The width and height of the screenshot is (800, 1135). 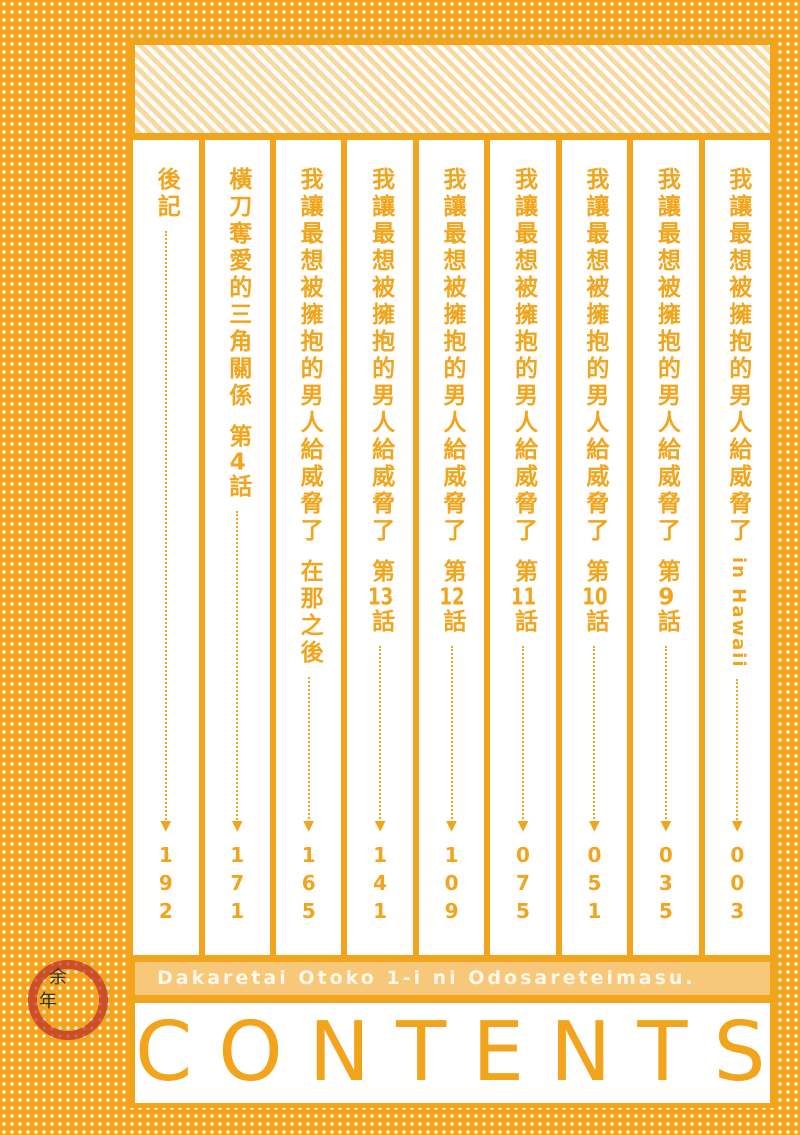 What do you see at coordinates (380, 885) in the screenshot?
I see `page-number: 141` at bounding box center [380, 885].